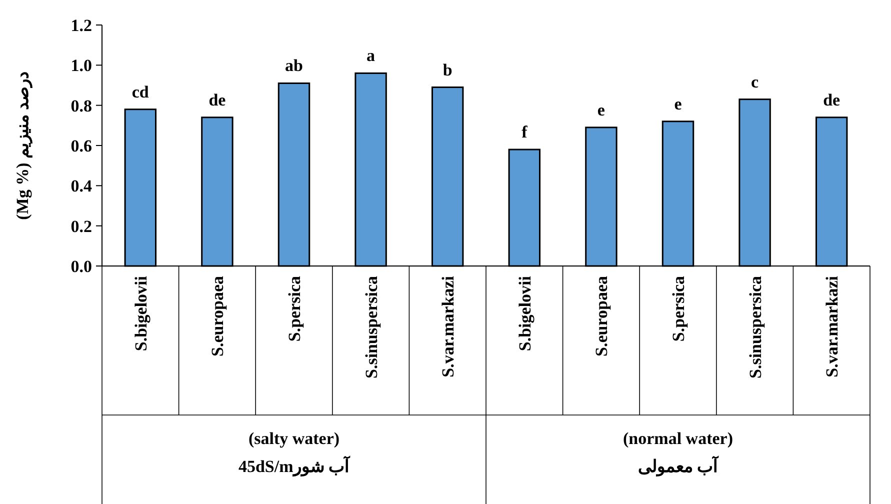 The image size is (891, 504). I want to click on y-tick-label: 1.2, so click(81, 25).